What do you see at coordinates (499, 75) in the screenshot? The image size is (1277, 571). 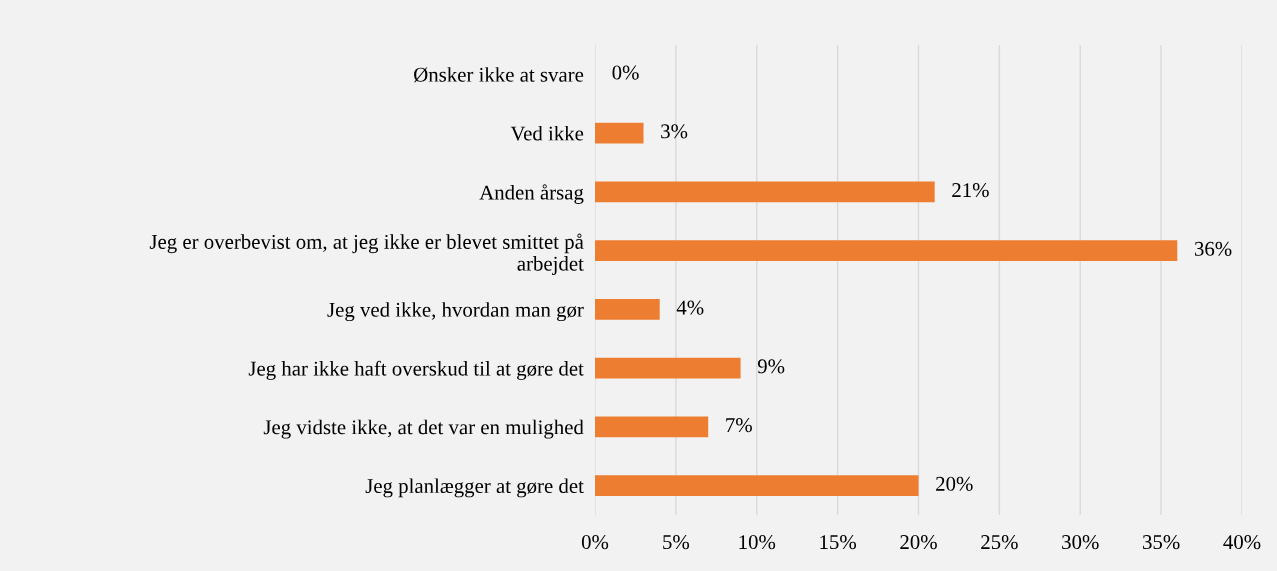 I see `y-tick-label: Ønsker ikke at svare` at bounding box center [499, 75].